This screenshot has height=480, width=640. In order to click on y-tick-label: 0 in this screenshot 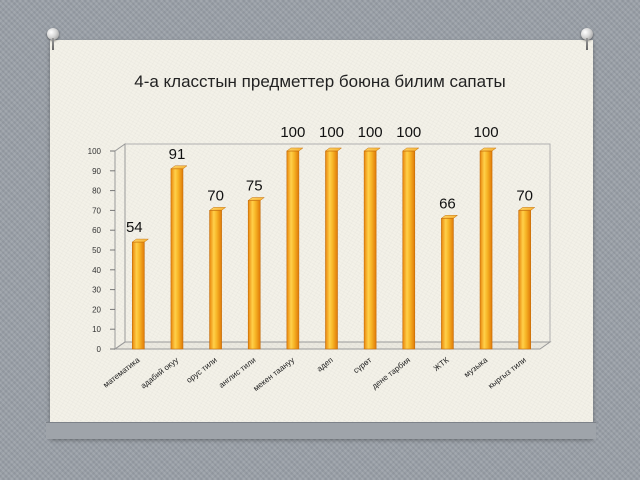, I will do `click(99, 349)`.